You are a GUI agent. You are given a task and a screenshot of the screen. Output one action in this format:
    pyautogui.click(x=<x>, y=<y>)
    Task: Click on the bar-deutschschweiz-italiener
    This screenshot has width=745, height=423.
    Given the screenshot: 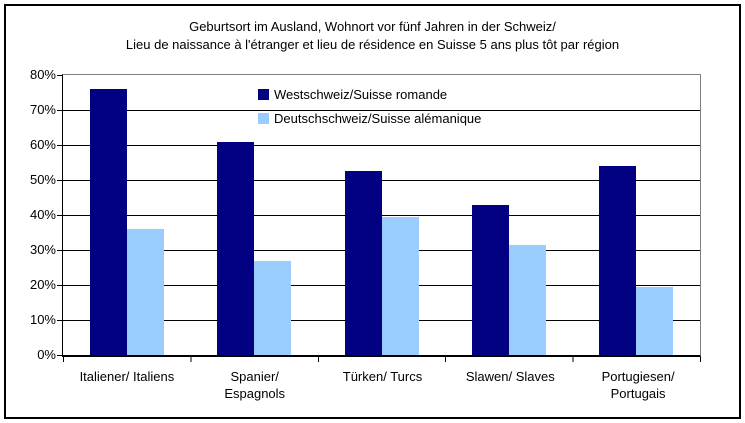 What is the action you would take?
    pyautogui.click(x=145, y=292)
    